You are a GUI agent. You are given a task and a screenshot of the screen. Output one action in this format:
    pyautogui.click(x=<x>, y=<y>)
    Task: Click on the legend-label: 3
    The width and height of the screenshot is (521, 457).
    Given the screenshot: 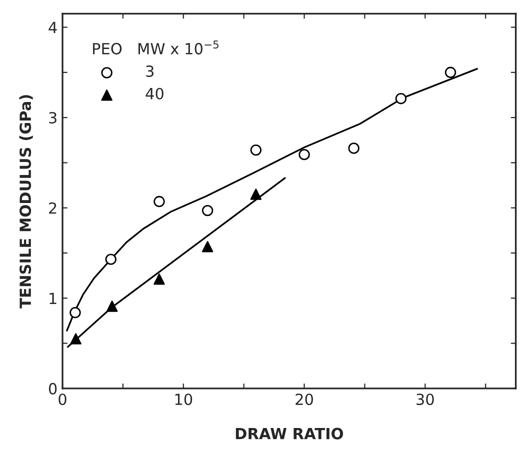 What is the action you would take?
    pyautogui.click(x=150, y=71)
    